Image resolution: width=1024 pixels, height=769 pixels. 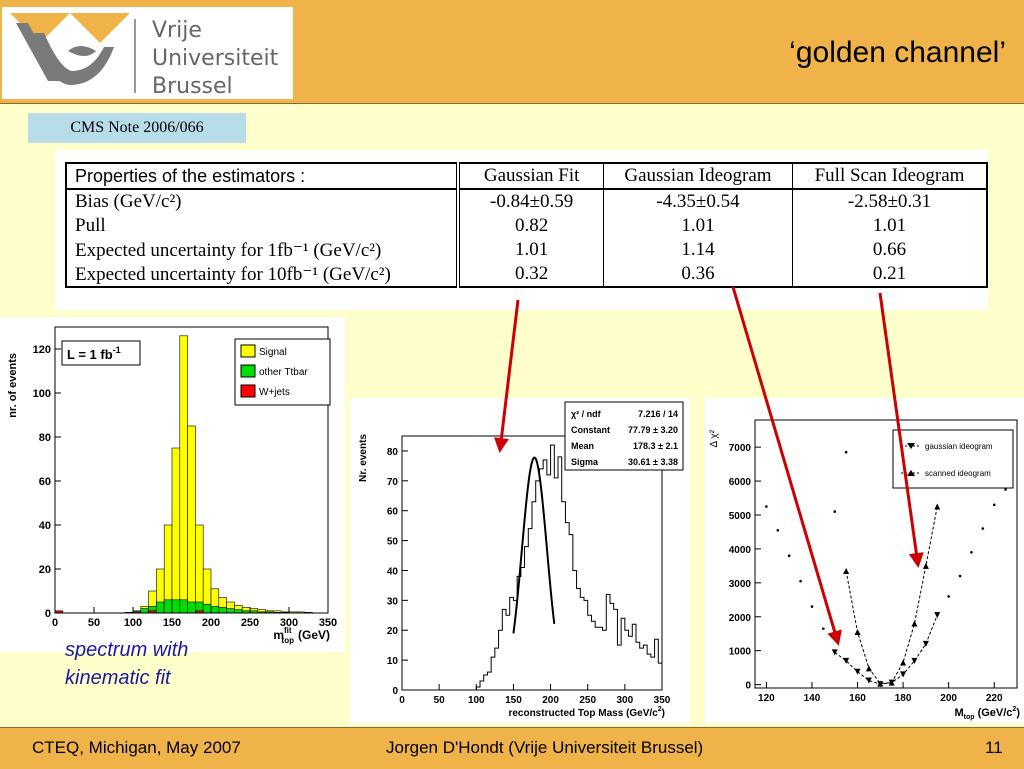 What do you see at coordinates (586, 712) in the screenshot?
I see `x-axis-label: reconstructed Top Mass (GeV/c2)` at bounding box center [586, 712].